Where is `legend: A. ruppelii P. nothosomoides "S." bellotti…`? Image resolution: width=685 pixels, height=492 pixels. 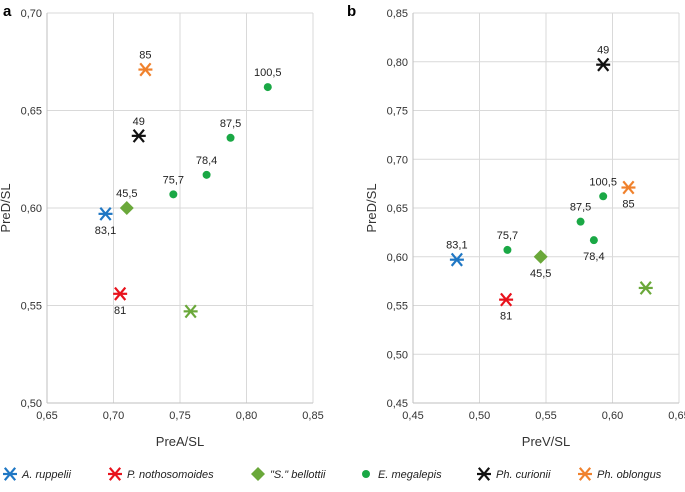 legend: A. ruppelii P. nothosomoides "S." bellotti… is located at coordinates (332, 474).